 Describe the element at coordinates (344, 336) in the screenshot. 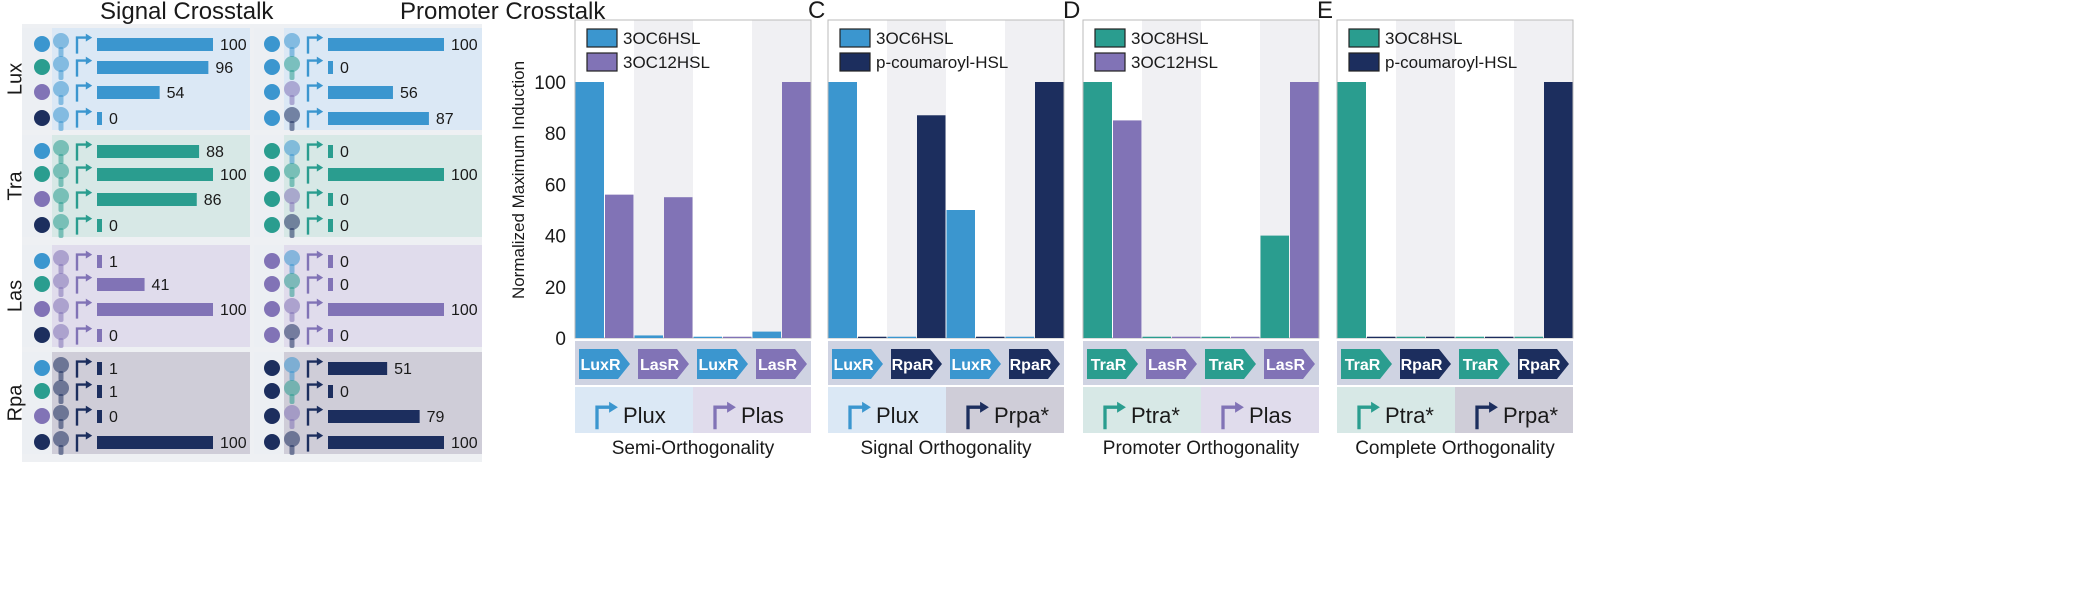

I see `promoter-value-las-3: 0` at that location.